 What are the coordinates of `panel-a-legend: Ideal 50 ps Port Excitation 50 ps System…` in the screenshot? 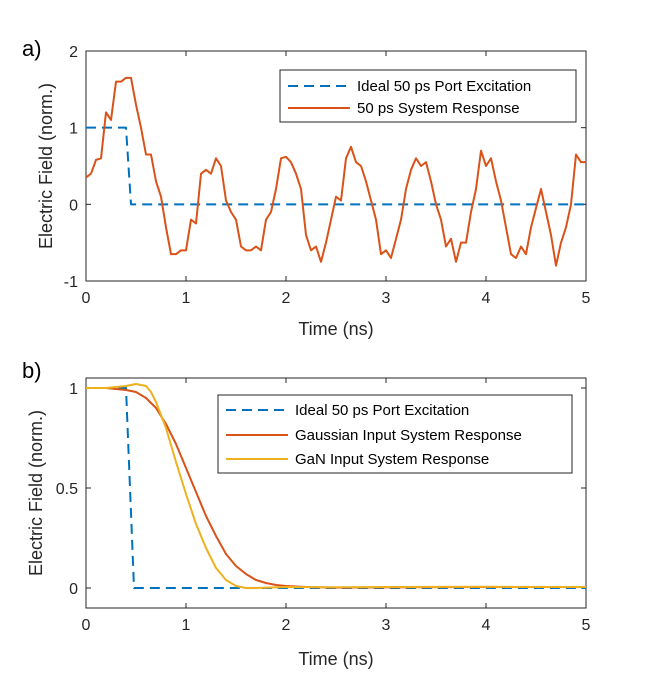 It's located at (428, 96).